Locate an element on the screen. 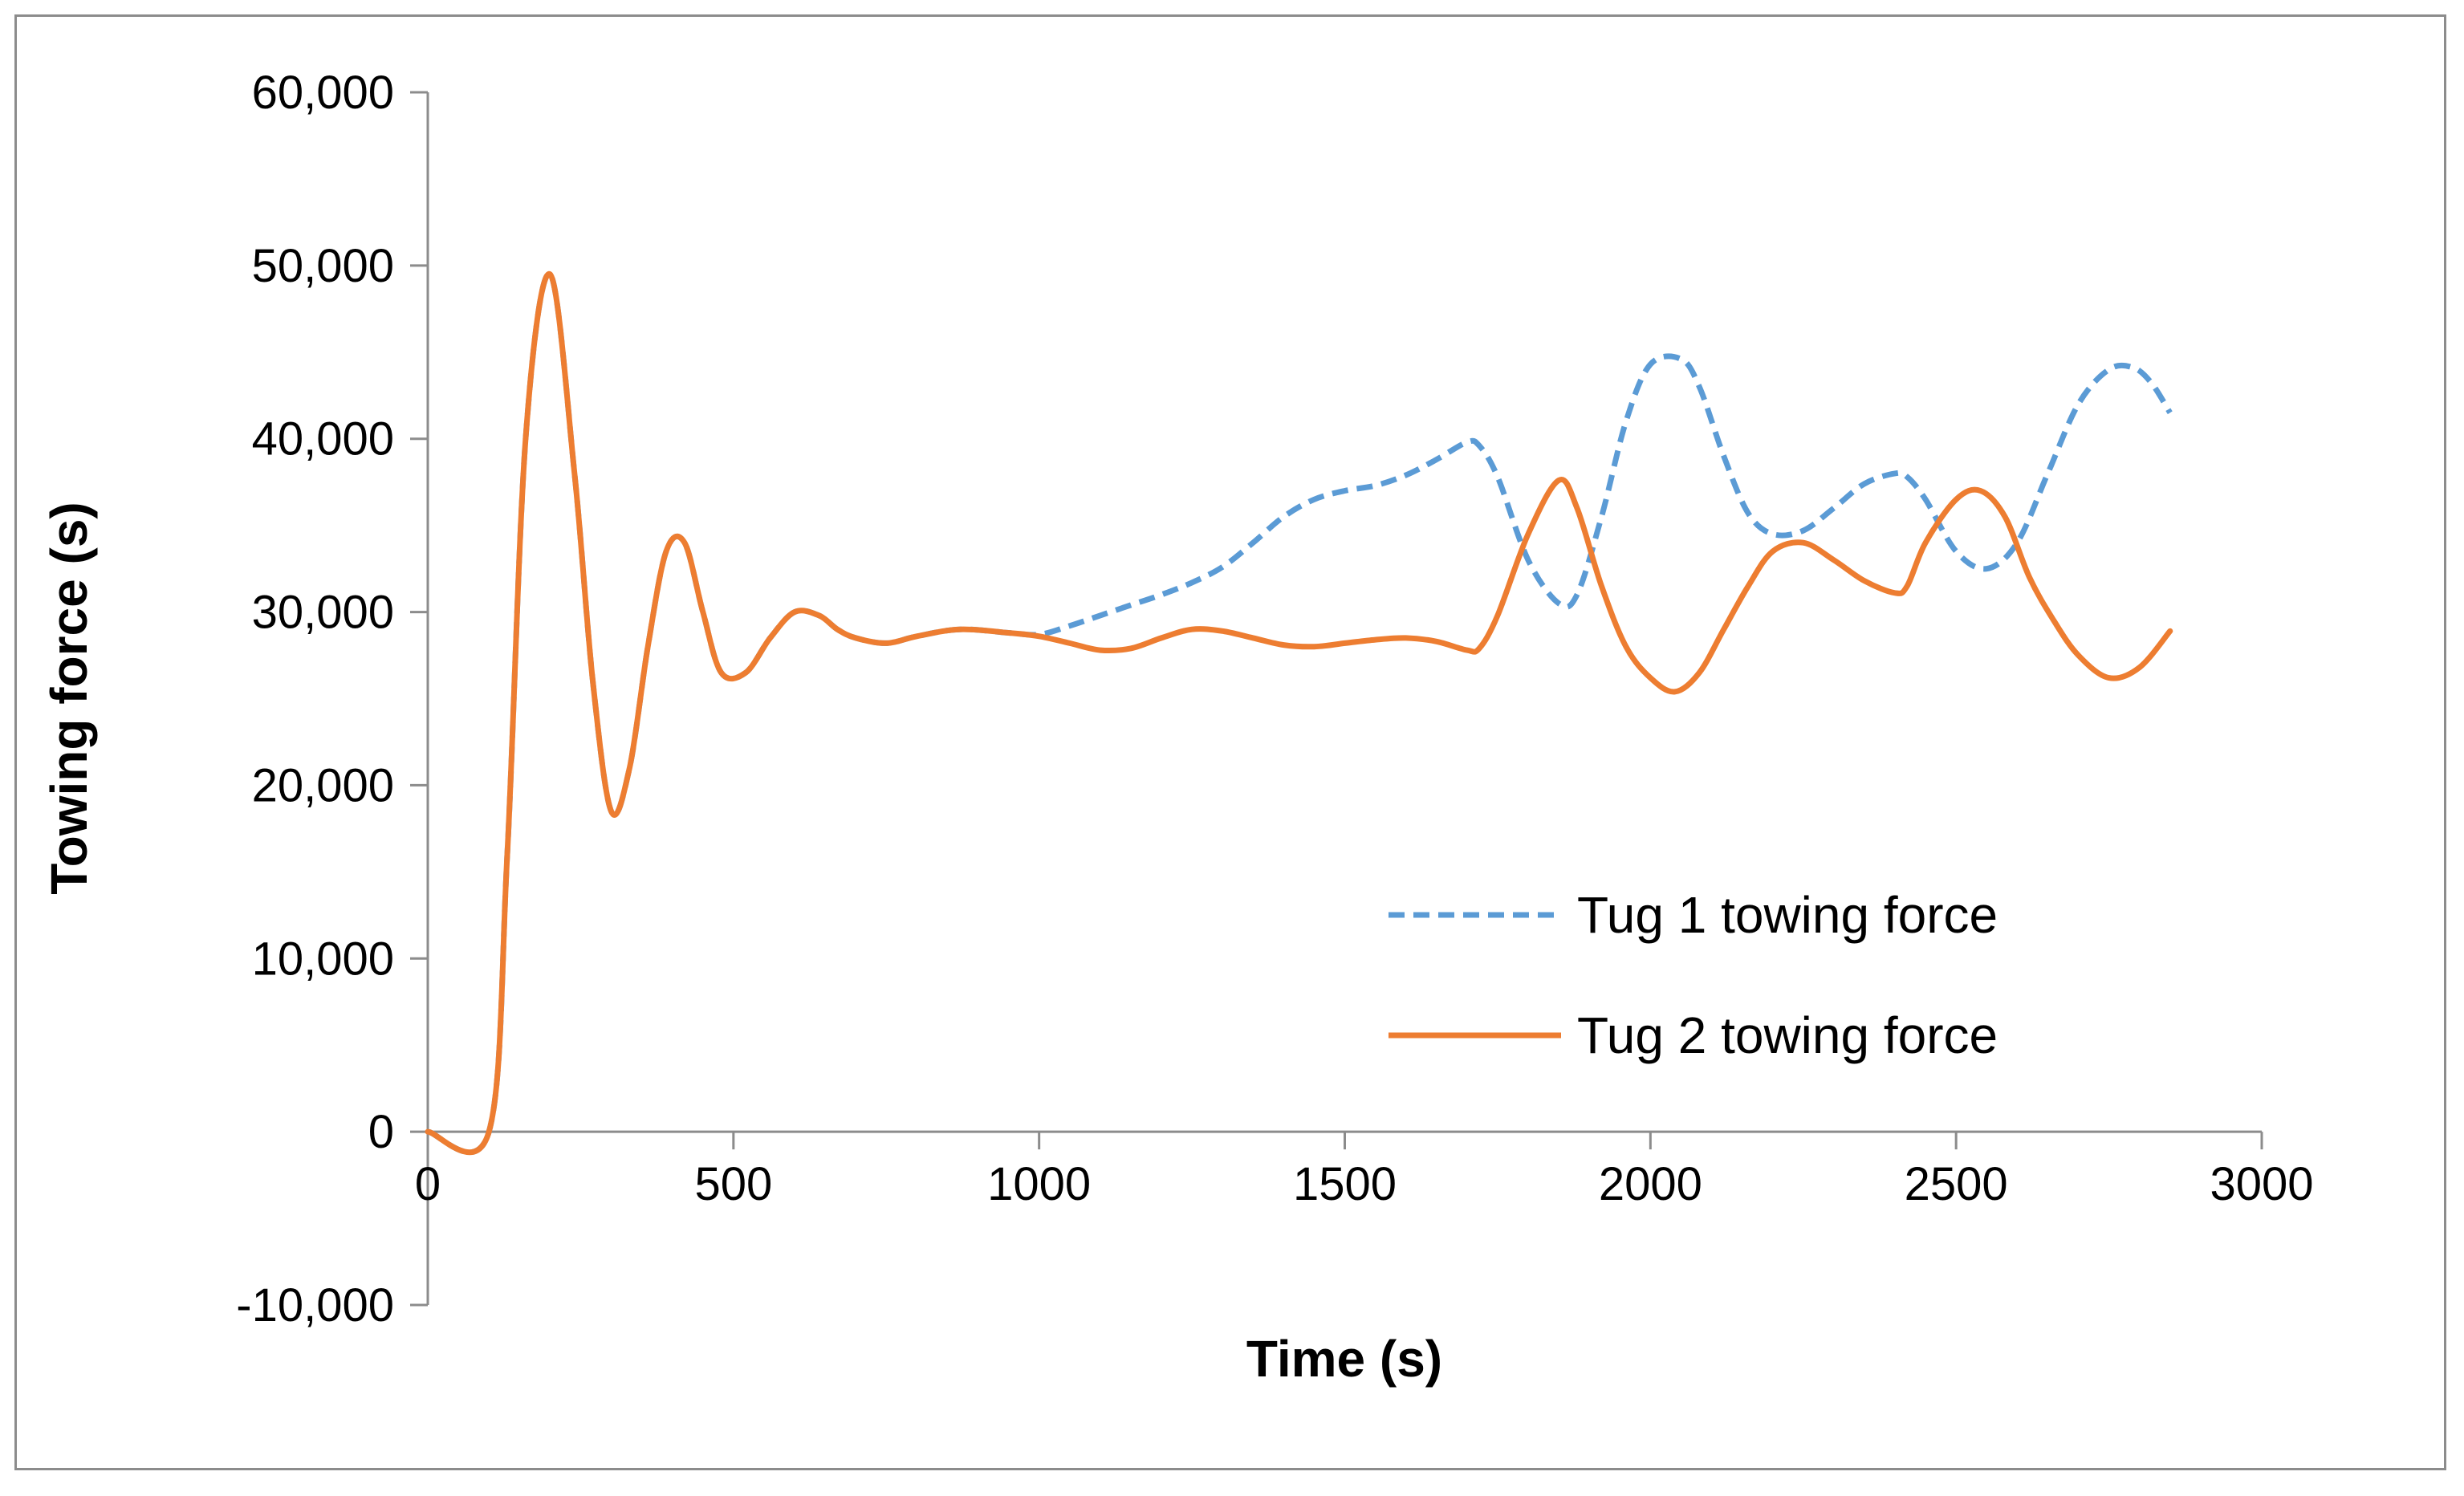 The height and width of the screenshot is (1496, 2464). y-tick-label: 30,000 is located at coordinates (323, 613).